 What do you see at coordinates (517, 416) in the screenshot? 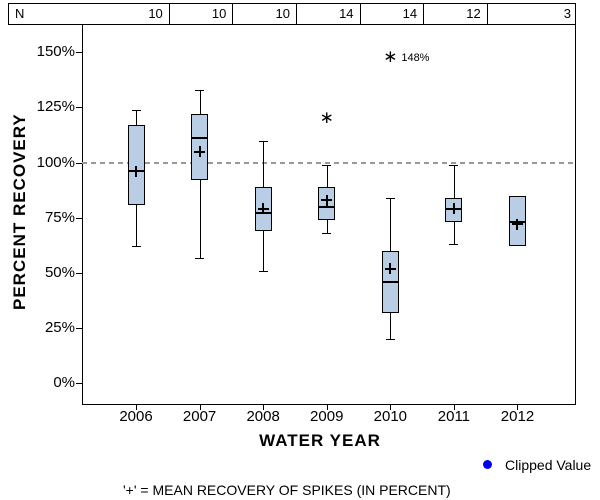
I see `x-tick-label: 2012` at bounding box center [517, 416].